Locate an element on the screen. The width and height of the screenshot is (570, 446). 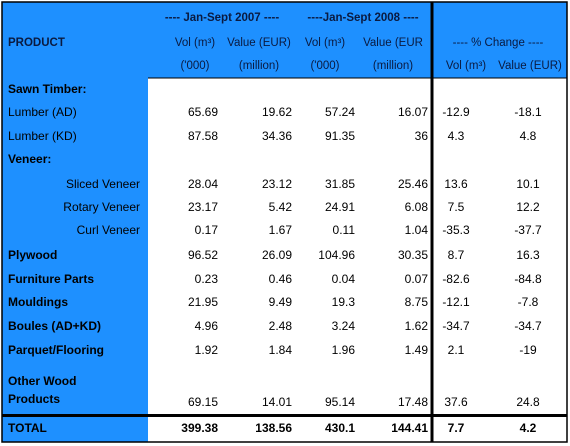
cell-value: -84.8 is located at coordinates (528, 279).